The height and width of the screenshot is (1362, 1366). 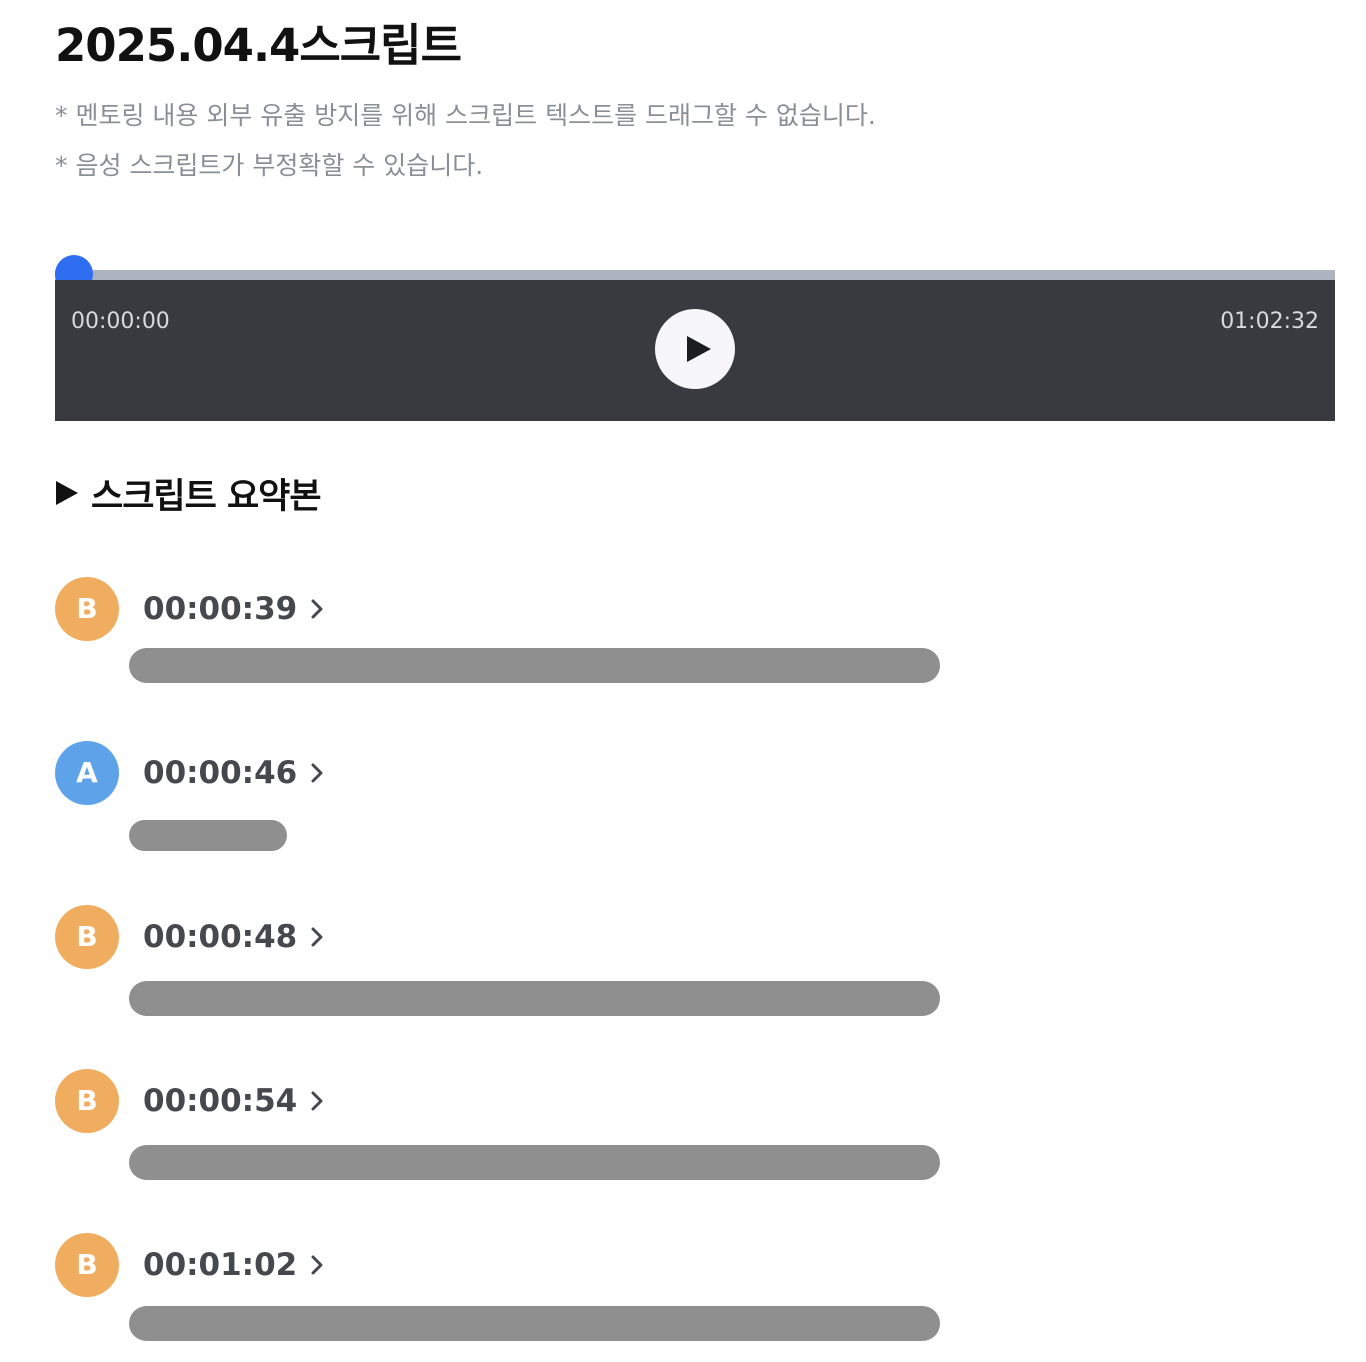 What do you see at coordinates (67, 493) in the screenshot?
I see `triangle-right-icon` at bounding box center [67, 493].